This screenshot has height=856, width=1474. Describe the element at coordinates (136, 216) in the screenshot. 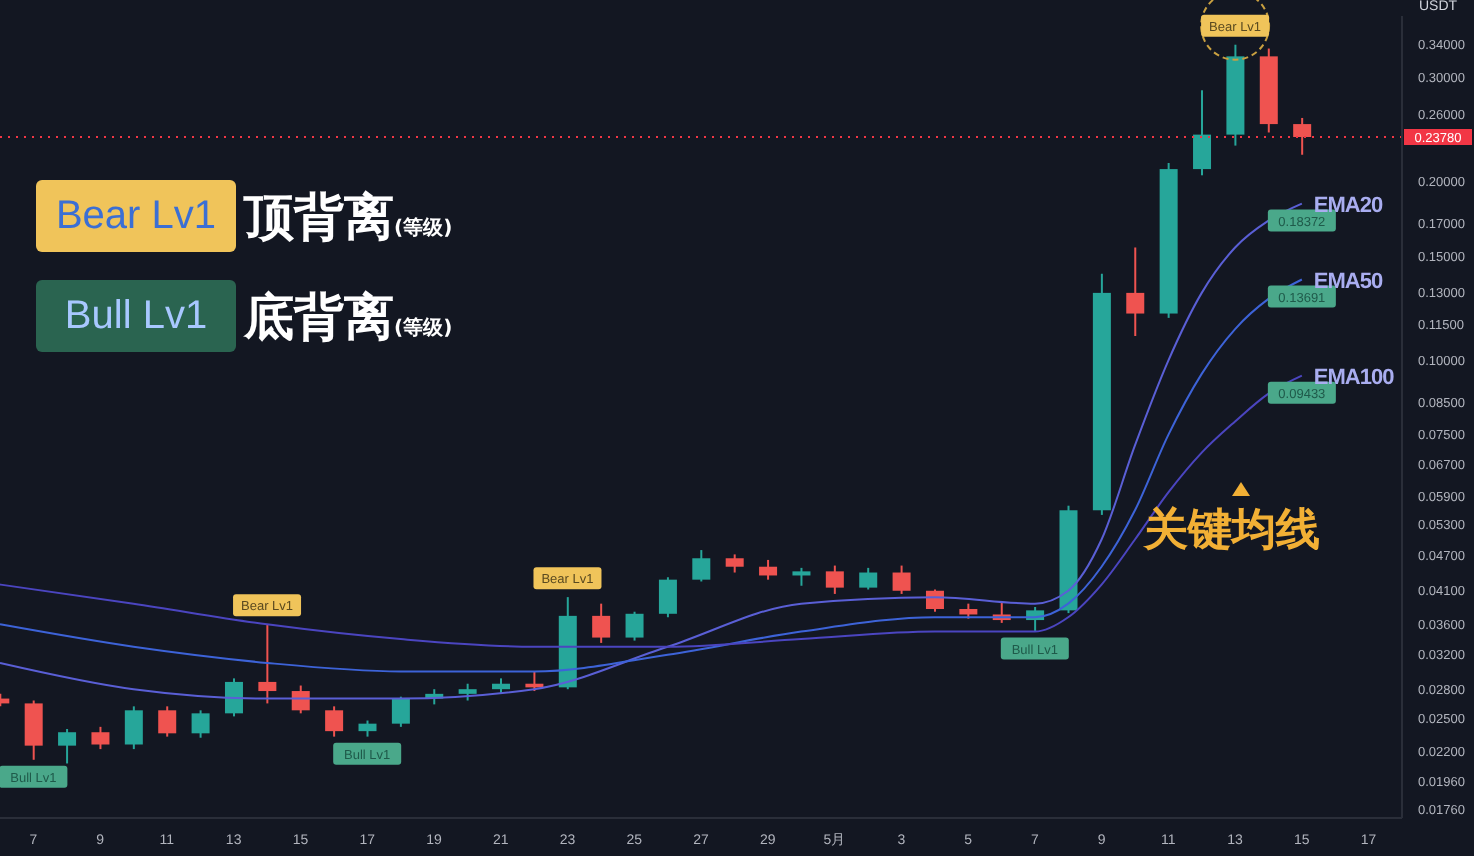

I see `annotation: Bear Lv1` at that location.